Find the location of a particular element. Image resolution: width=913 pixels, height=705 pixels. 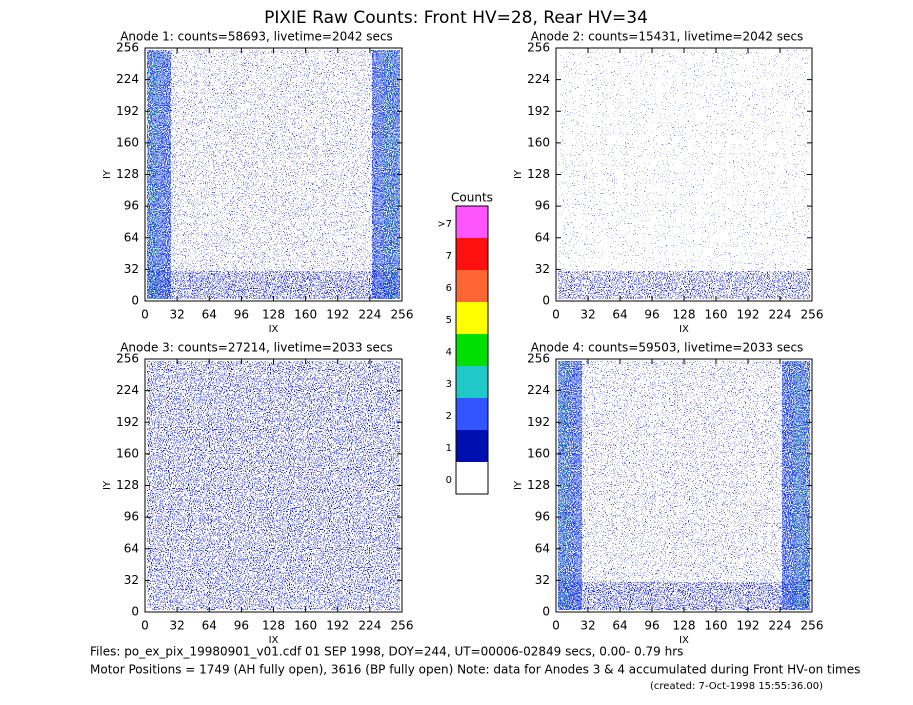

colorbar-label: 0 is located at coordinates (449, 480).